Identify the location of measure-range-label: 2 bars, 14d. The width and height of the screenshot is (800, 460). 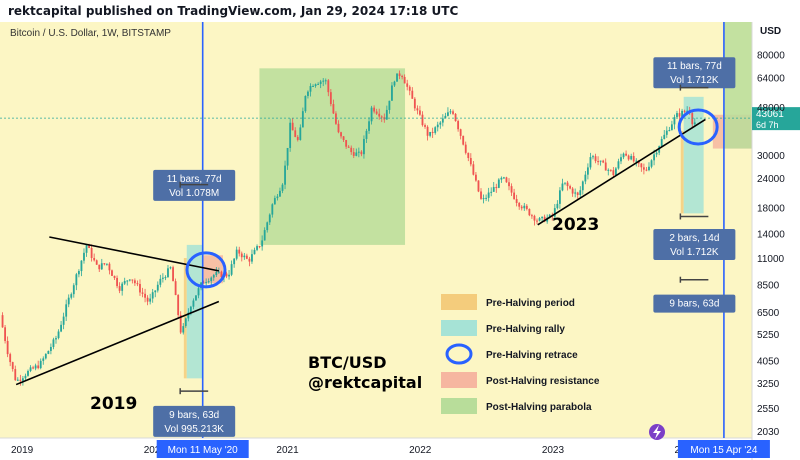
(694, 238).